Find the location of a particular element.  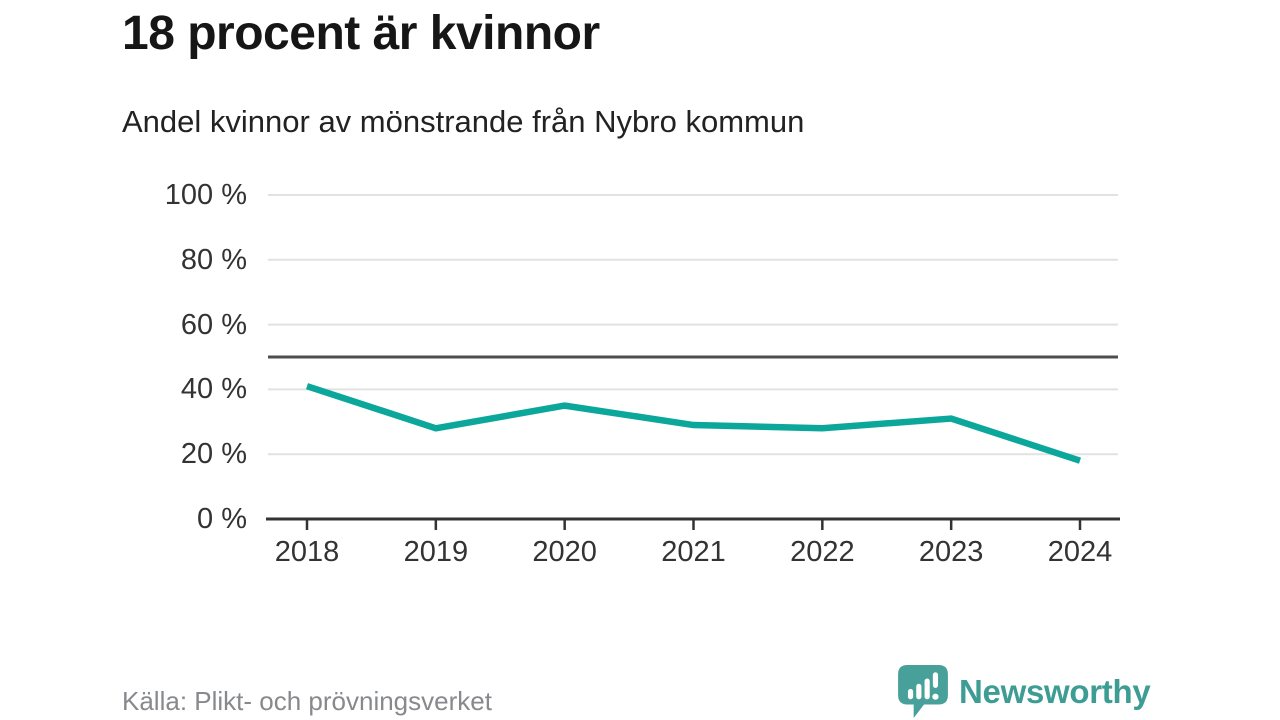

y-axis-tick-label: 20 % is located at coordinates (213, 454).